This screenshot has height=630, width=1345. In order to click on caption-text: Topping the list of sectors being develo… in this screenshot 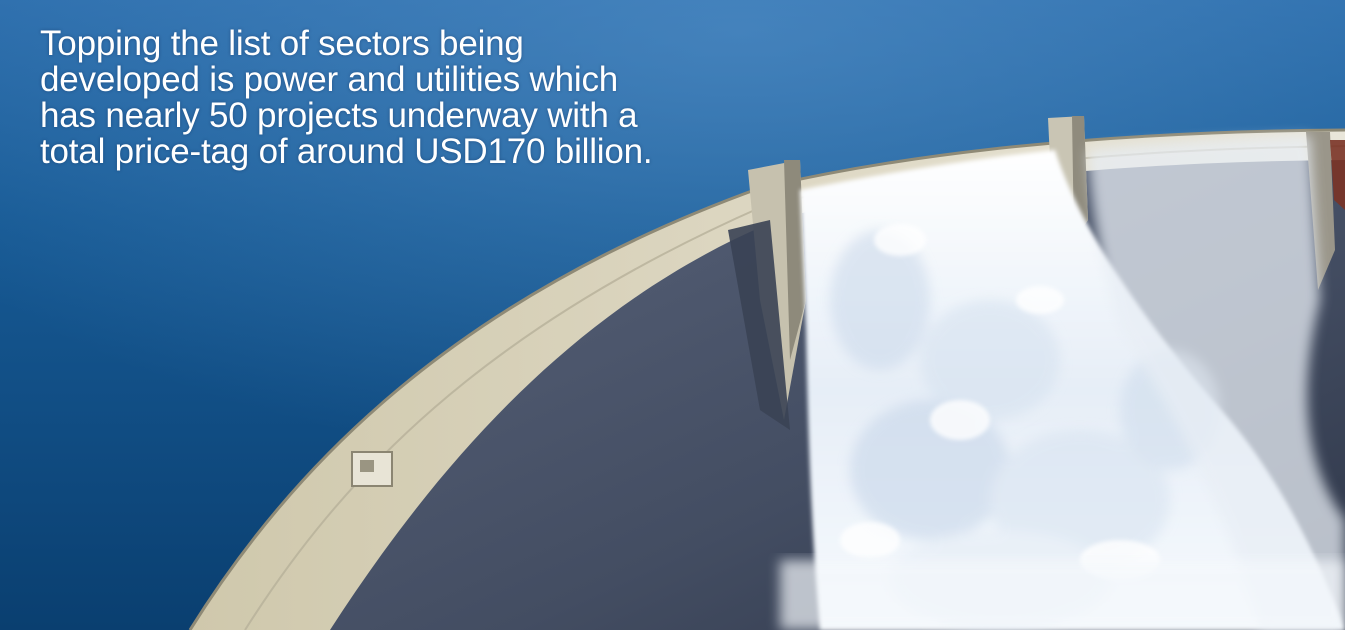, I will do `click(346, 97)`.